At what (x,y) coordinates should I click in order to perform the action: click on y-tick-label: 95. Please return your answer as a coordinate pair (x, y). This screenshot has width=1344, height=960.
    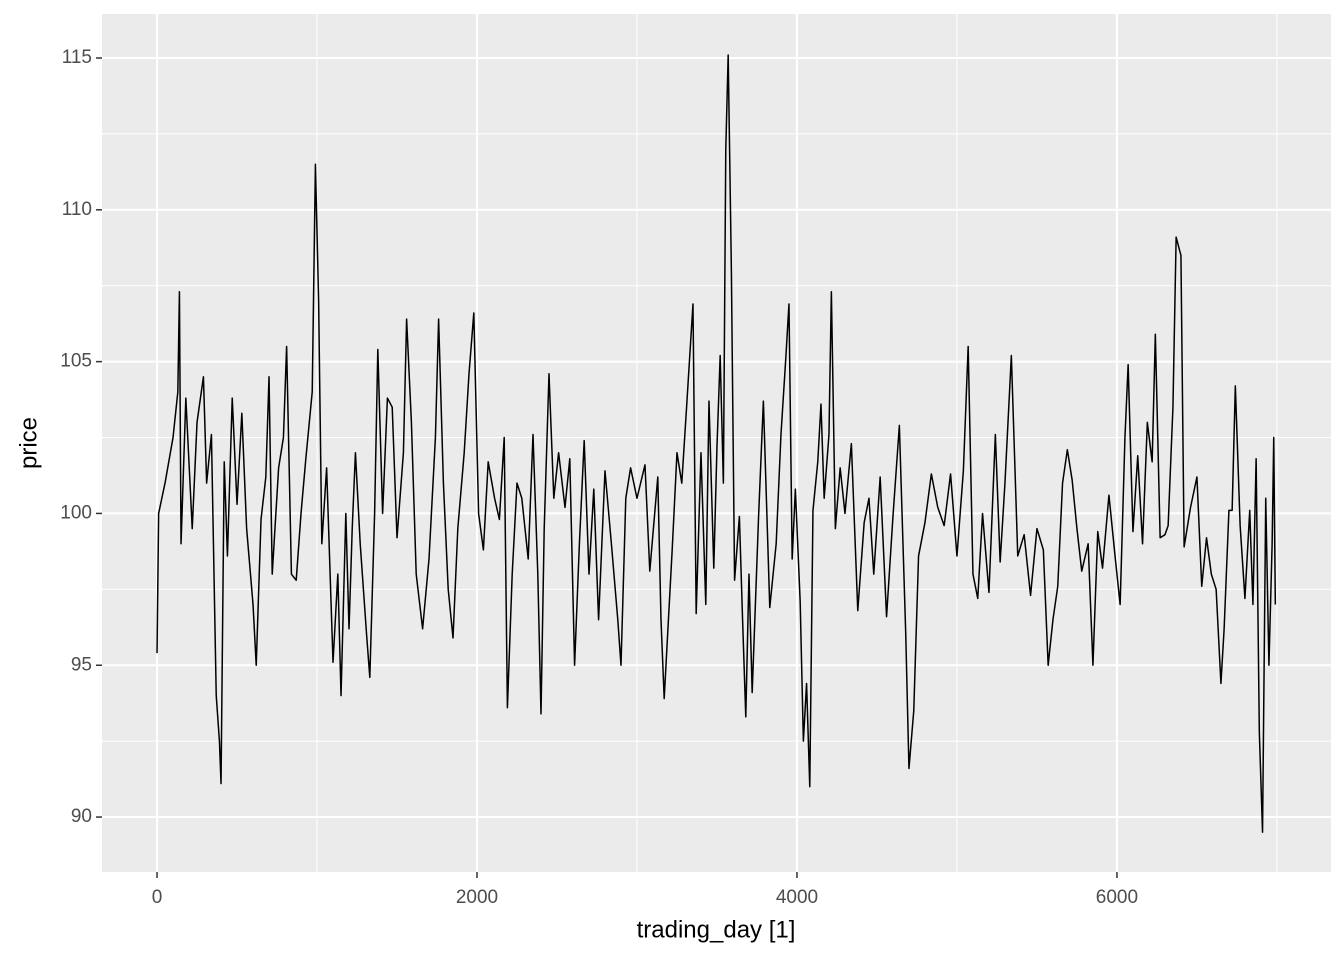
    Looking at the image, I should click on (81, 664).